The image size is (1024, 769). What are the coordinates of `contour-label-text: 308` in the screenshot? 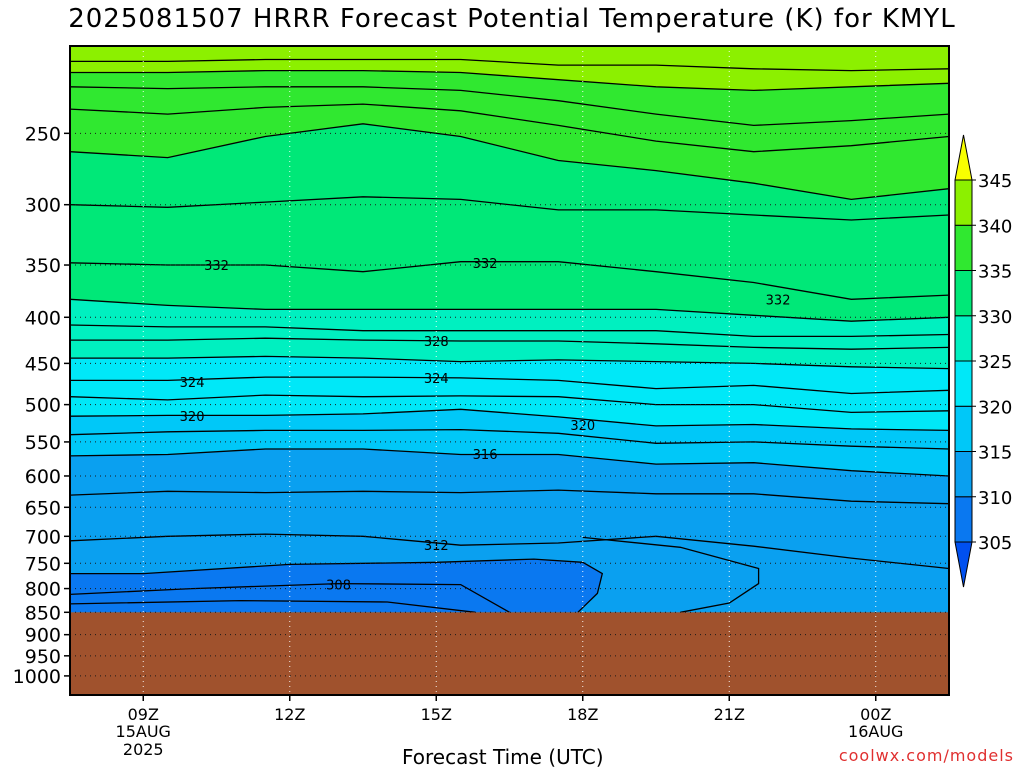 It's located at (338, 586).